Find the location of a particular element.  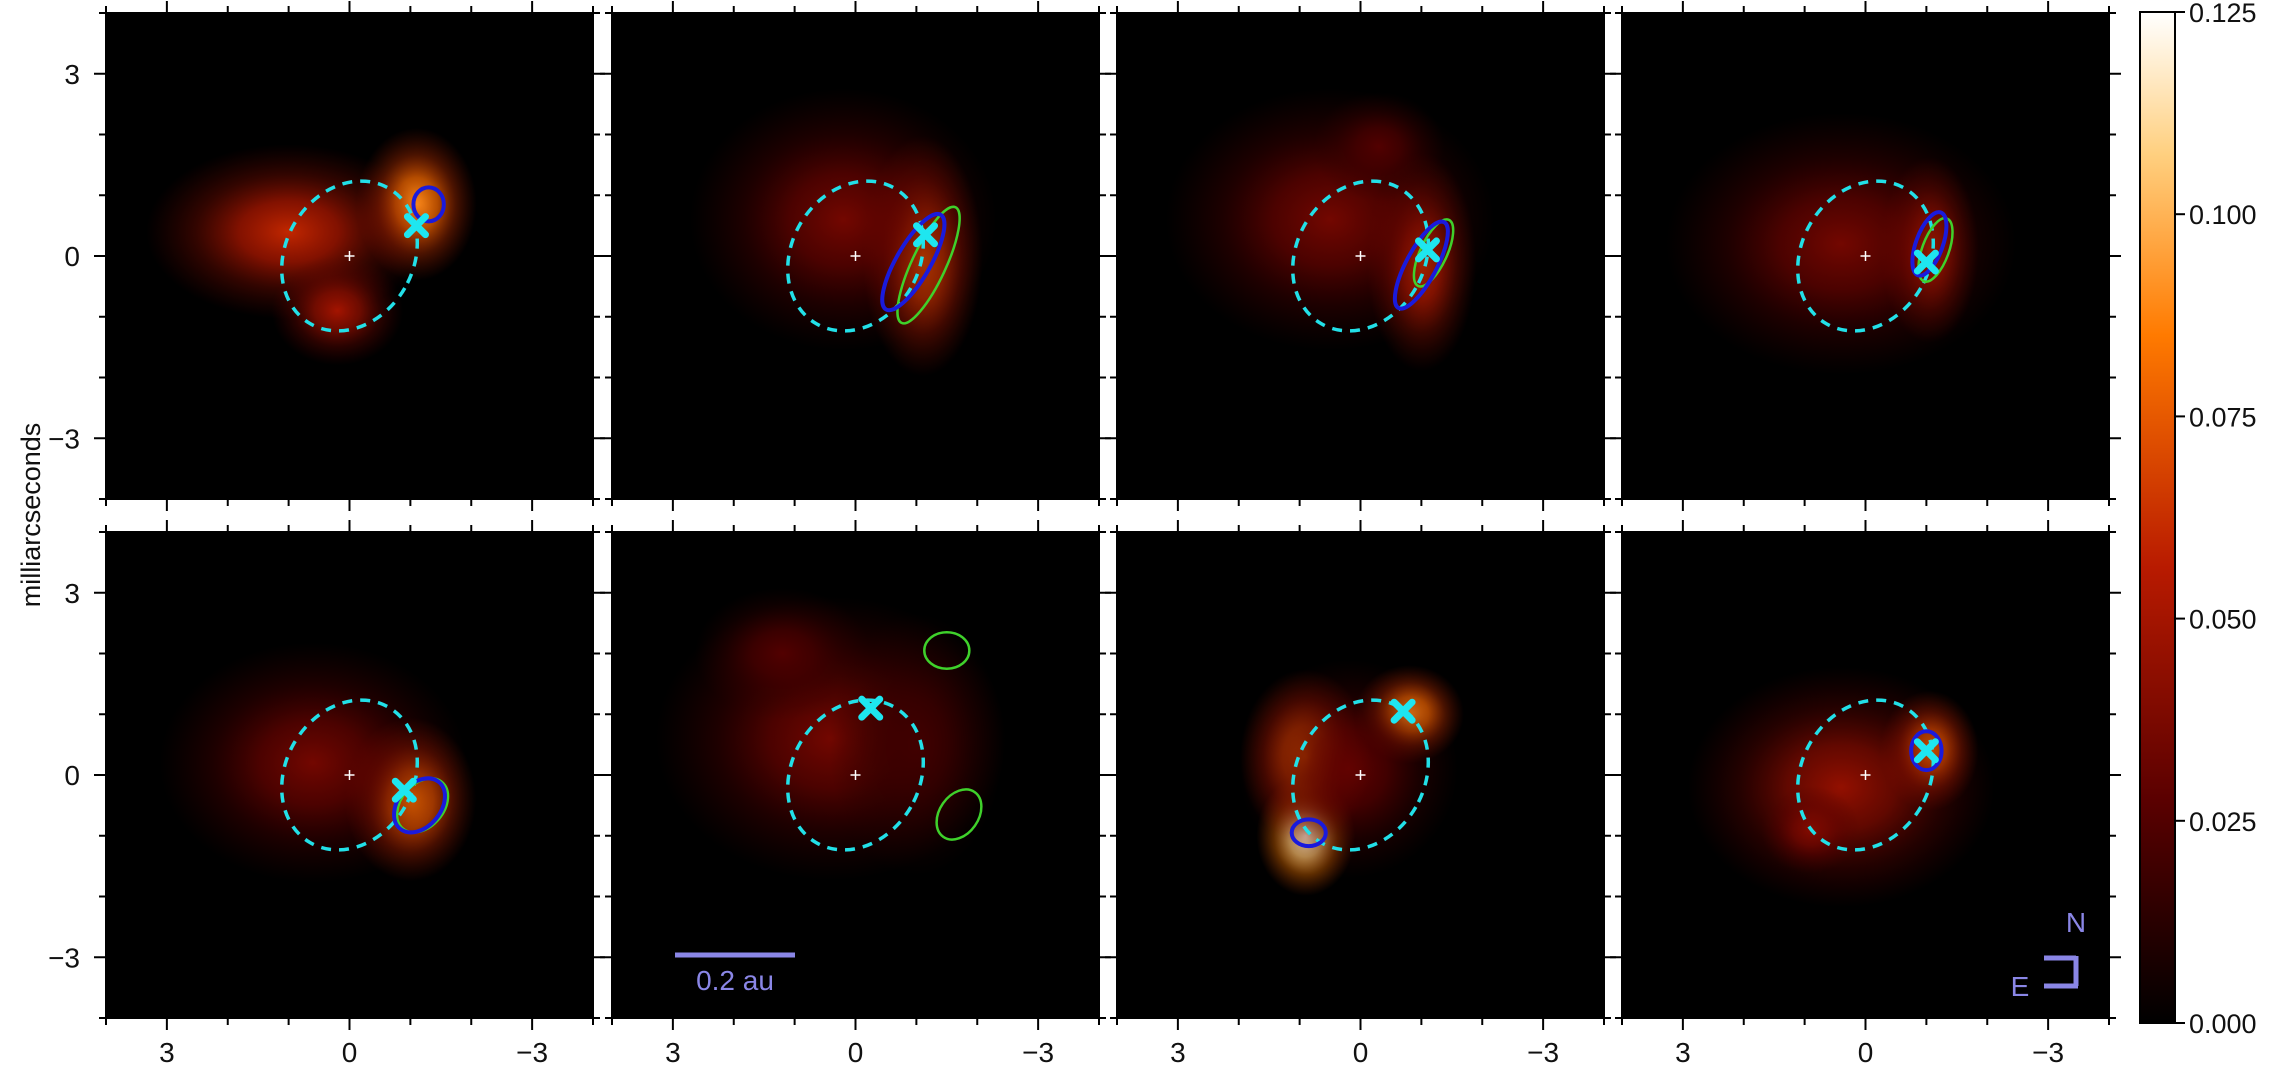

panel-8: 3 0 −3 N E is located at coordinates (1865, 793).